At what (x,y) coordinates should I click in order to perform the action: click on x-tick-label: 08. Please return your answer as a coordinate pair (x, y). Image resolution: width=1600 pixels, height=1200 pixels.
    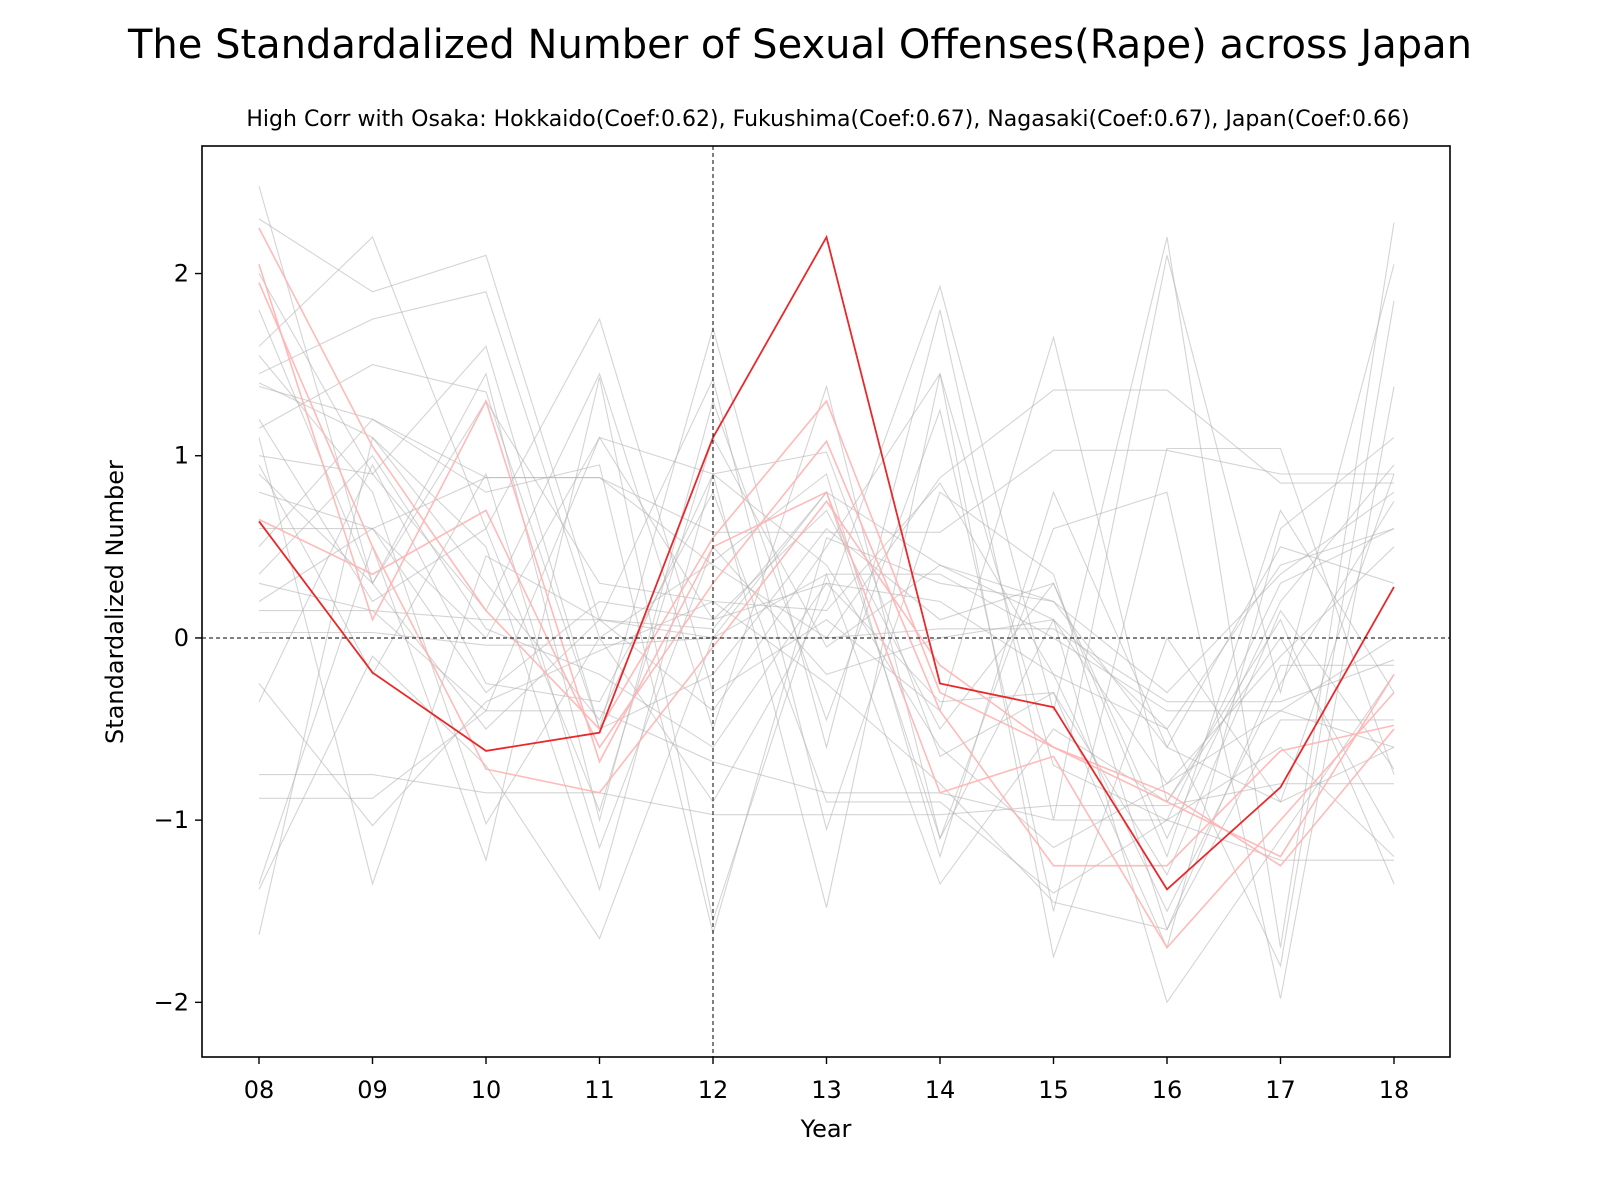
    Looking at the image, I should click on (259, 1090).